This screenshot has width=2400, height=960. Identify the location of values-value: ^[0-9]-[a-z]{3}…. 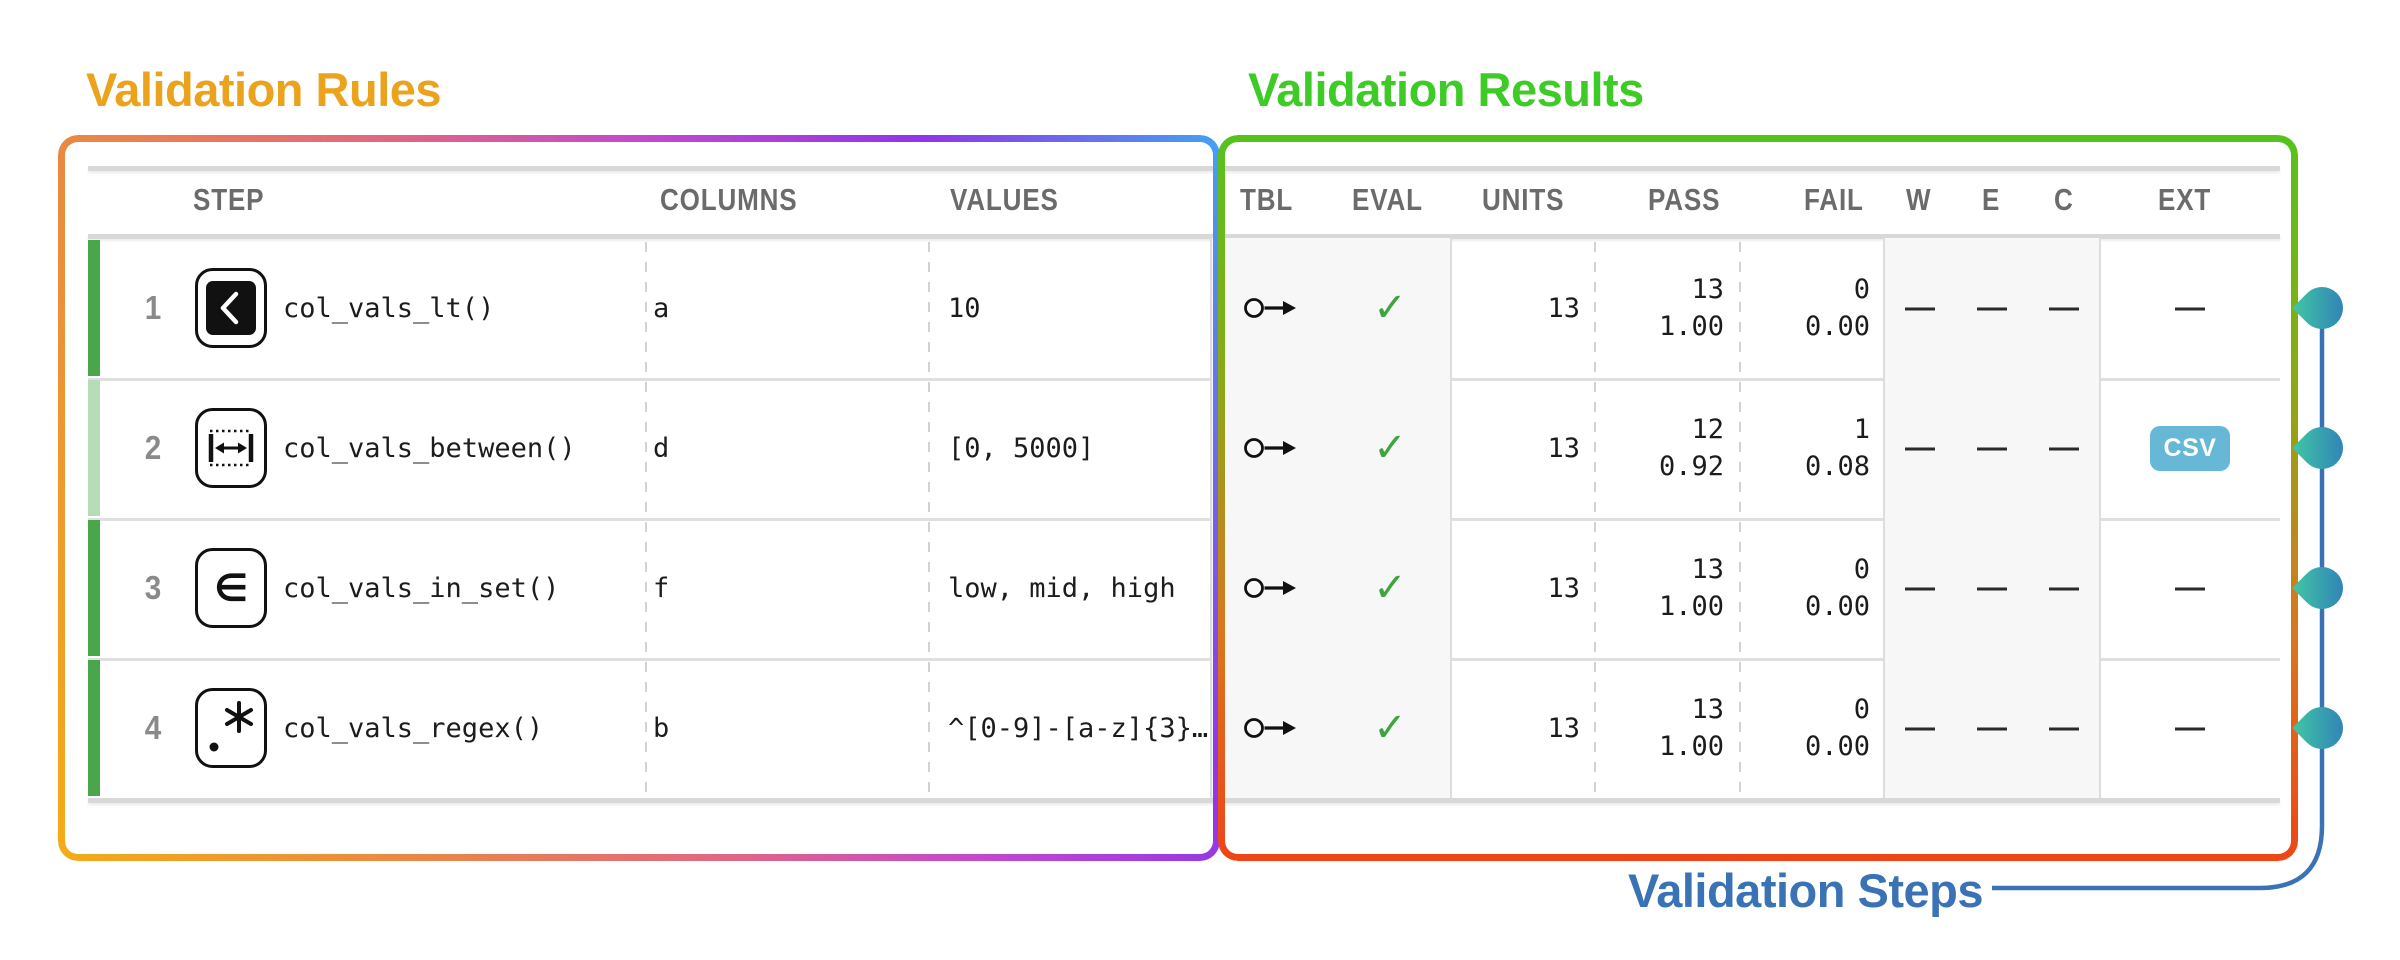
(1078, 728).